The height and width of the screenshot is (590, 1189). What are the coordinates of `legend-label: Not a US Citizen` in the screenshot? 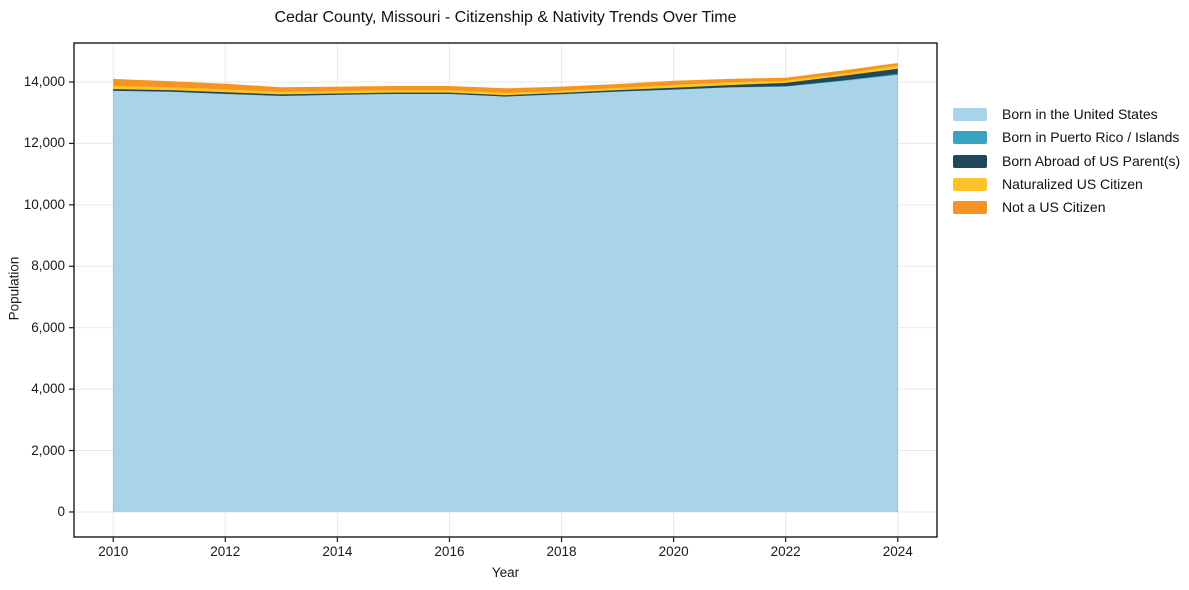 It's located at (1054, 207).